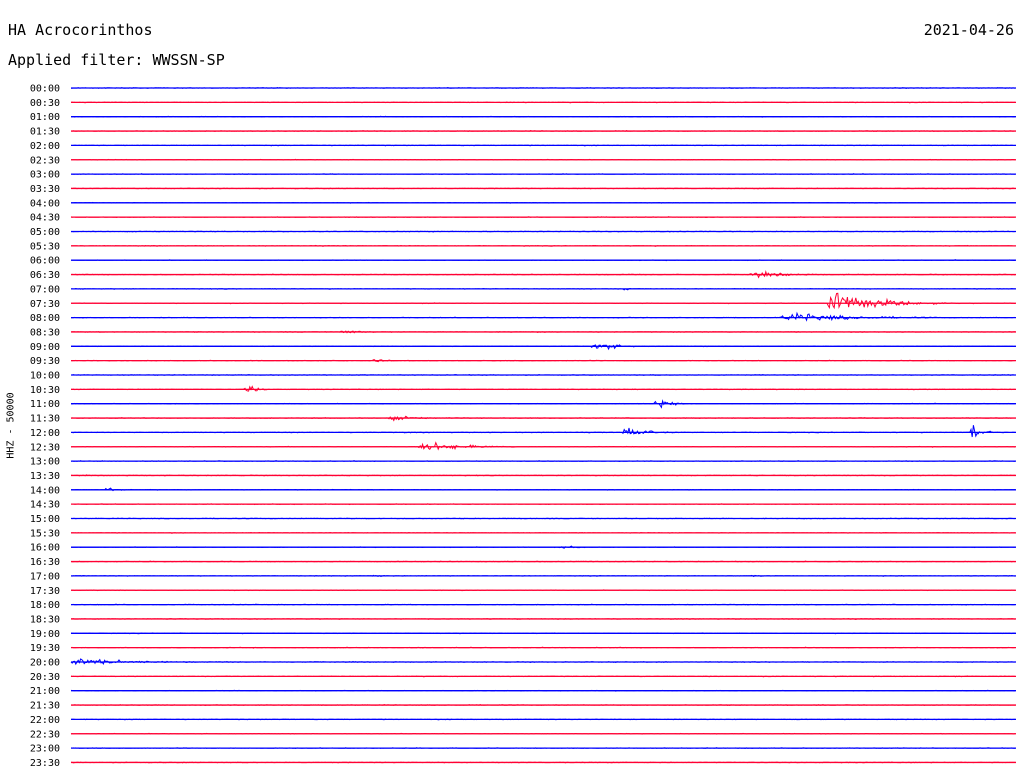 The height and width of the screenshot is (780, 1024). I want to click on time-tick-label: 15:00, so click(45, 519).